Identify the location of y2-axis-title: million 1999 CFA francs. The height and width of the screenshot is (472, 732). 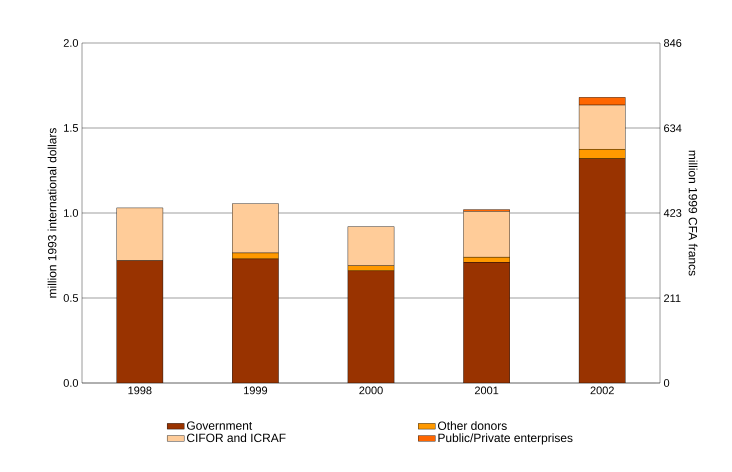
(693, 213).